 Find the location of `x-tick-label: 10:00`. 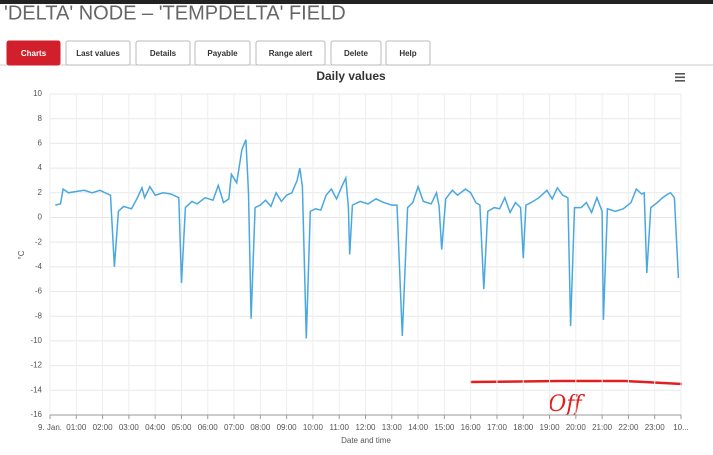

x-tick-label: 10:00 is located at coordinates (313, 427).